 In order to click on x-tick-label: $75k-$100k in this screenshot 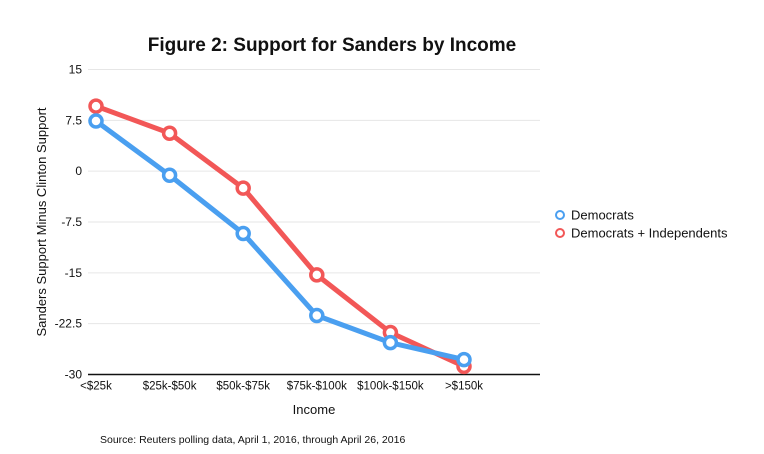, I will do `click(317, 387)`.